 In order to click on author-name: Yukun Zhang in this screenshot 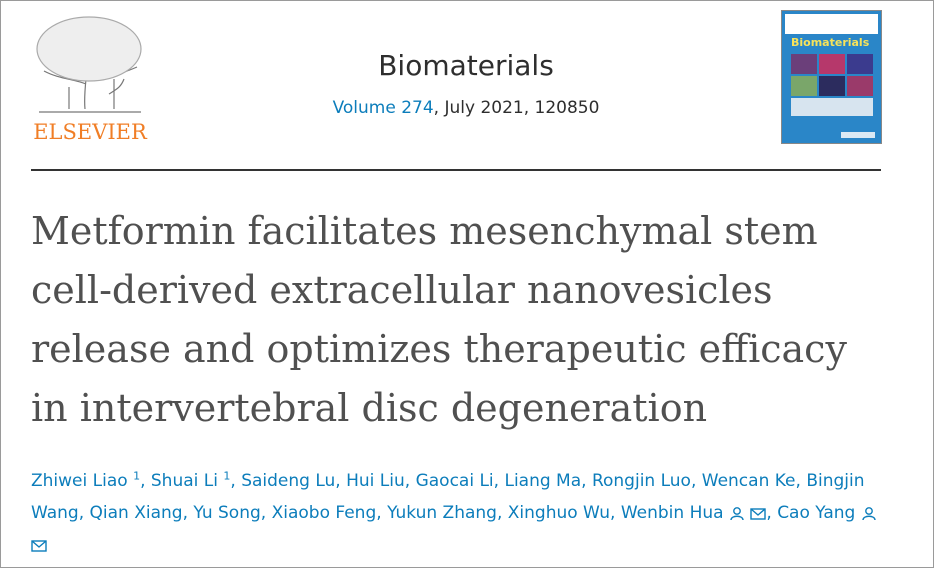, I will do `click(442, 513)`.